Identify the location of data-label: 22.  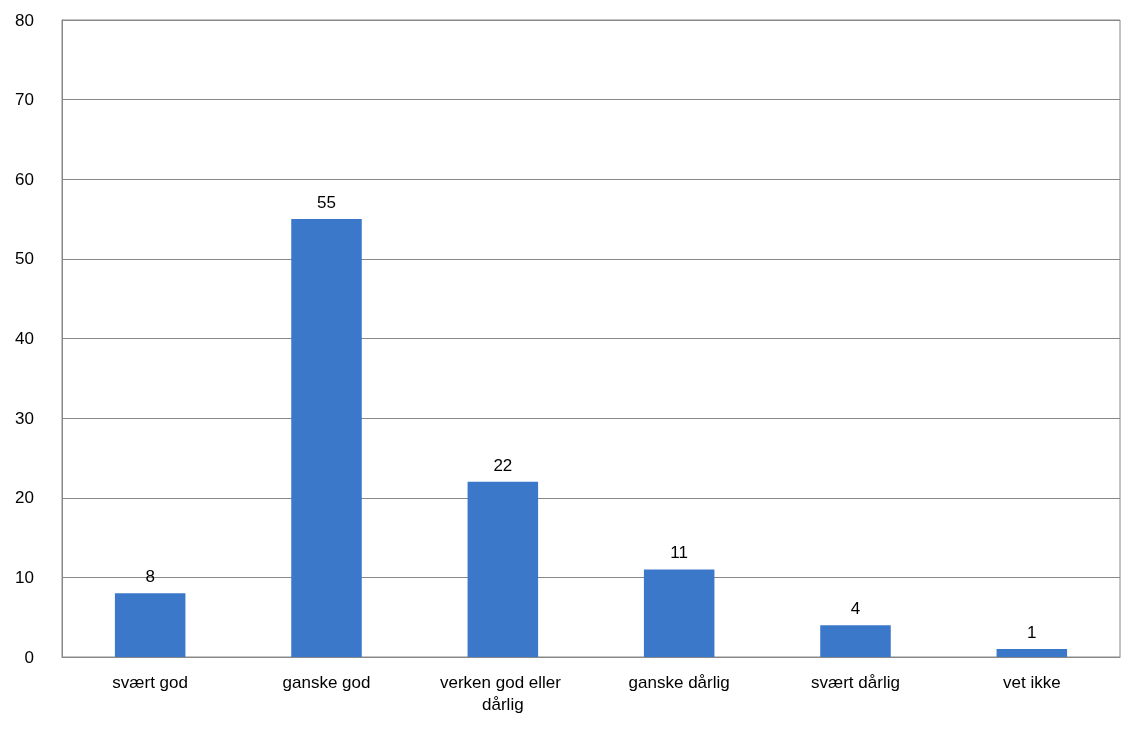
(503, 465).